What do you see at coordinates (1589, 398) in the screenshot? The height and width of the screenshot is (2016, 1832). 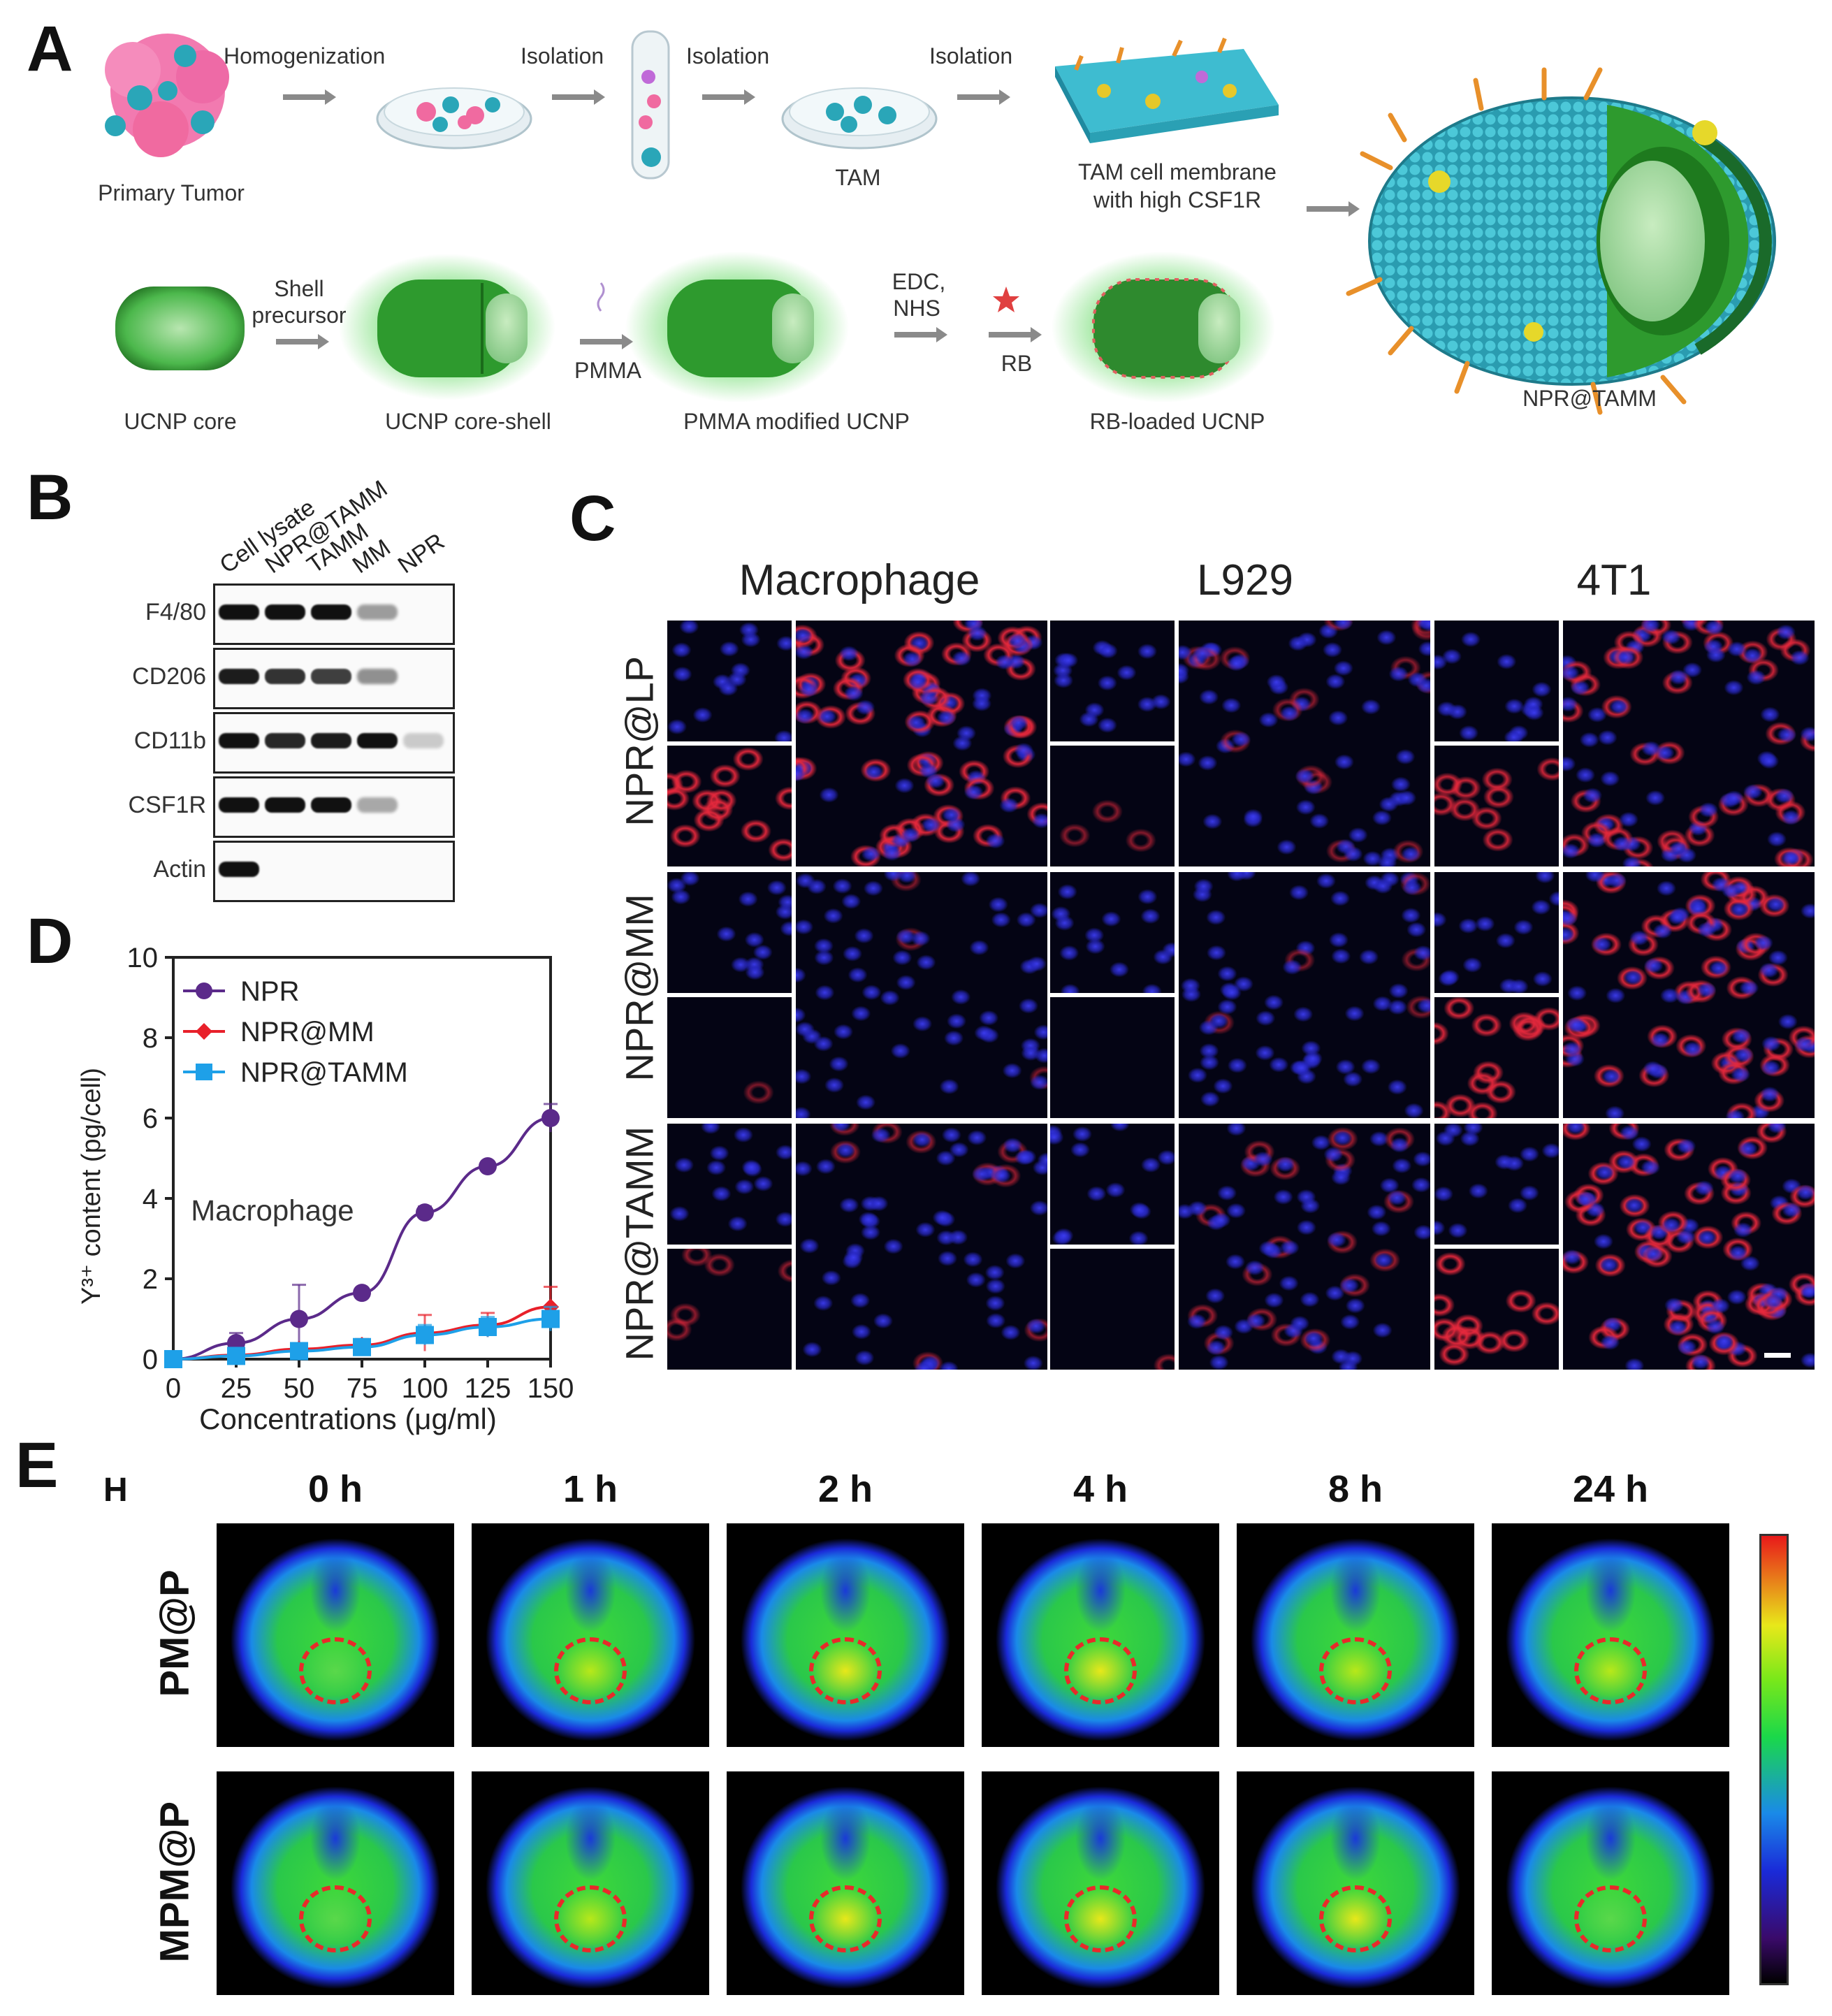 I see `label-product: NPR@TAMM` at bounding box center [1589, 398].